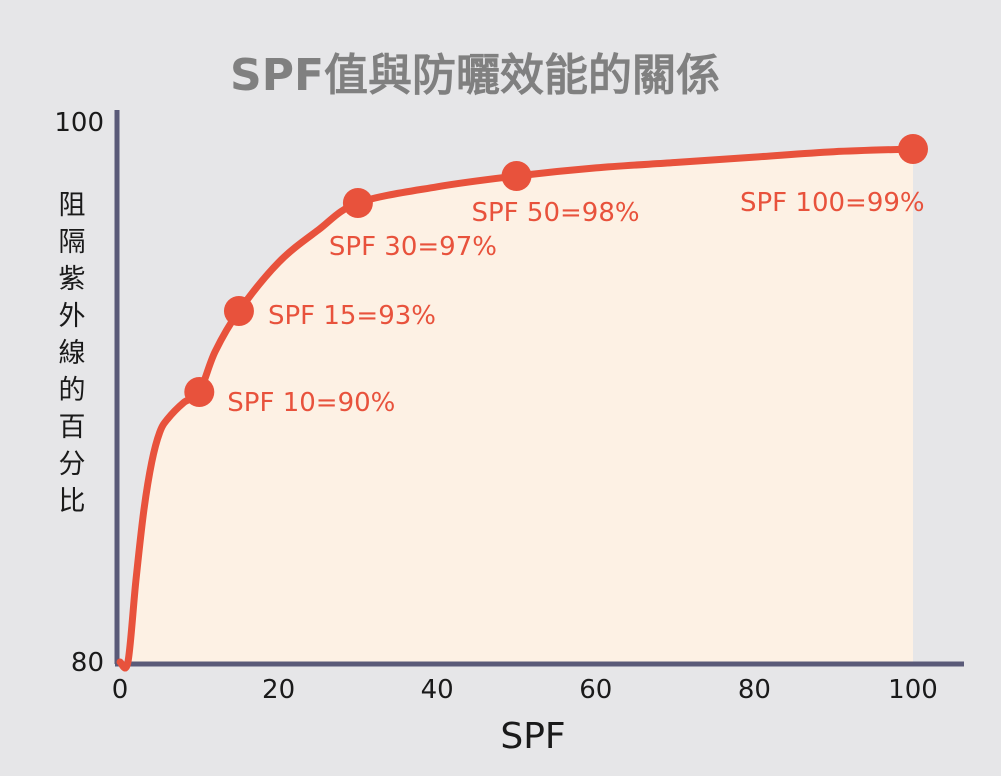 The height and width of the screenshot is (776, 1001). Describe the element at coordinates (72, 353) in the screenshot. I see `y-axis-label: 阻隔紫外線的百分比` at that location.